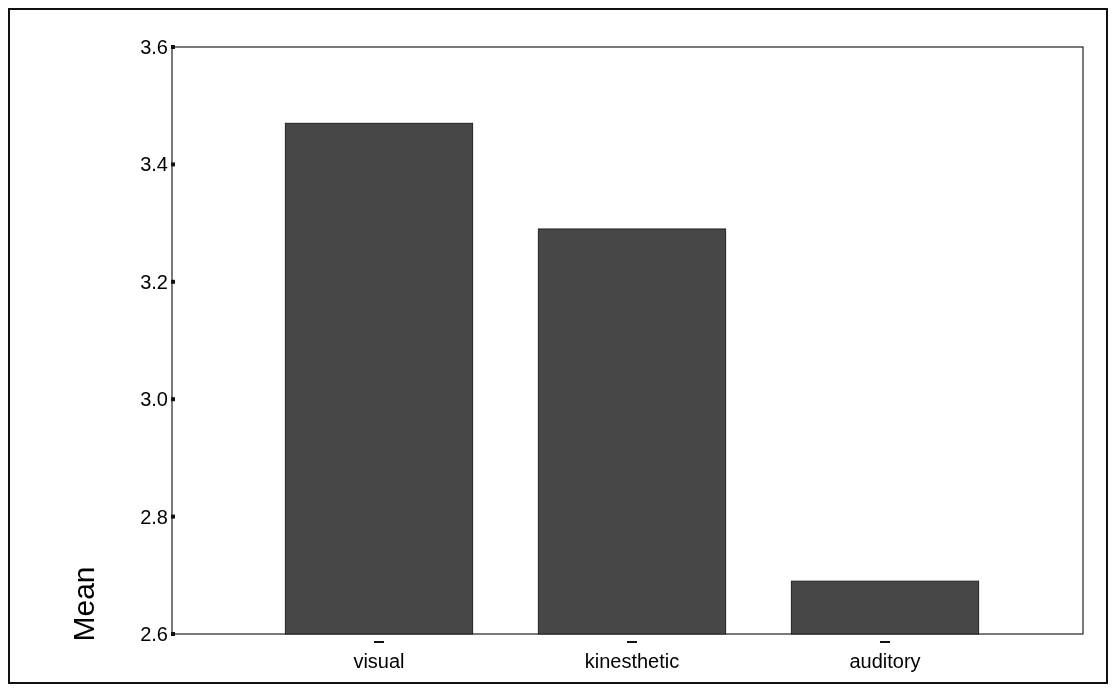 Image resolution: width=1117 pixels, height=692 pixels. Describe the element at coordinates (154, 164) in the screenshot. I see `y-tick-label: 3.4` at that location.